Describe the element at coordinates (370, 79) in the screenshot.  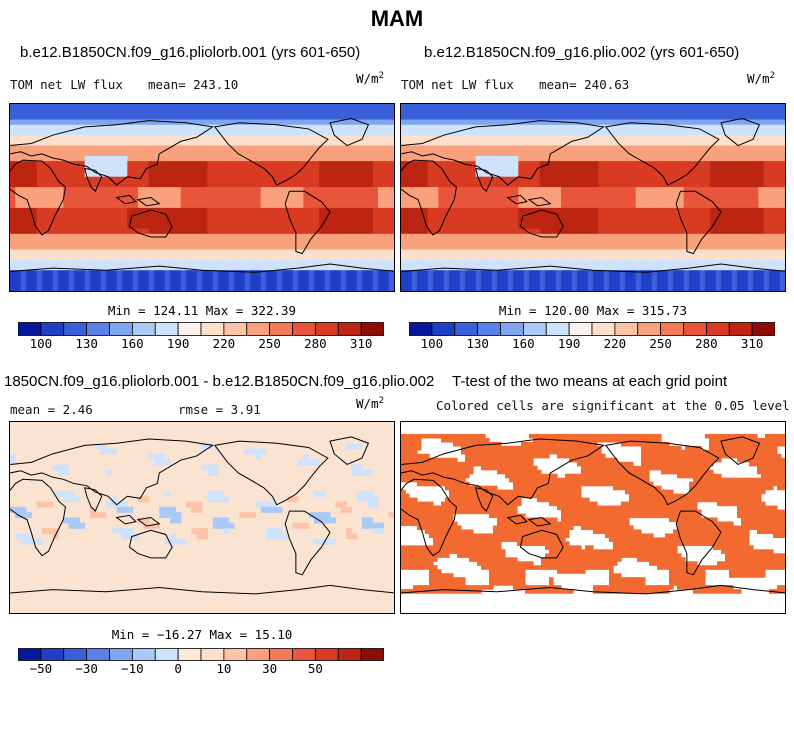
I see `panel-1-units: W/m2` at that location.